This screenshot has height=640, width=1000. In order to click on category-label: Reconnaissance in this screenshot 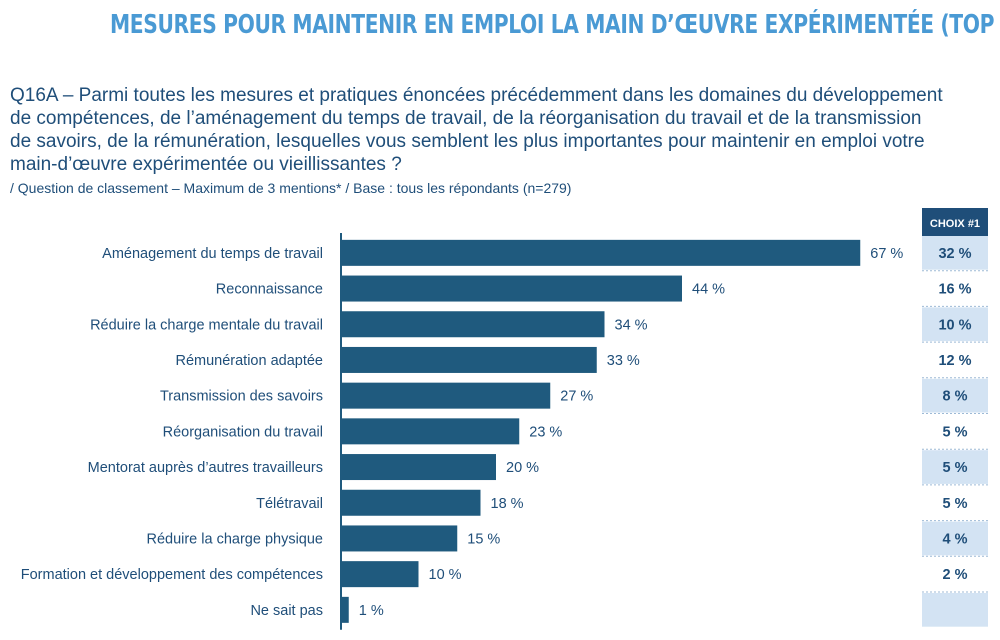, I will do `click(269, 290)`.